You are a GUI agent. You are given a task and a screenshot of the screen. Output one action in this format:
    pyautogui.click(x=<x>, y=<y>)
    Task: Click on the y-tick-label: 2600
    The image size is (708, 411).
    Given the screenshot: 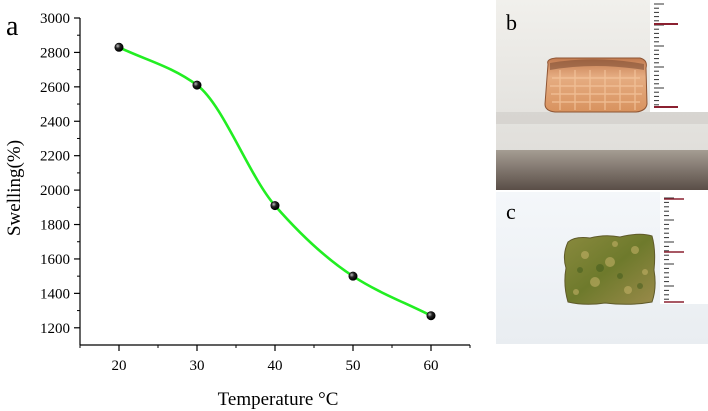 What is the action you would take?
    pyautogui.click(x=55, y=88)
    